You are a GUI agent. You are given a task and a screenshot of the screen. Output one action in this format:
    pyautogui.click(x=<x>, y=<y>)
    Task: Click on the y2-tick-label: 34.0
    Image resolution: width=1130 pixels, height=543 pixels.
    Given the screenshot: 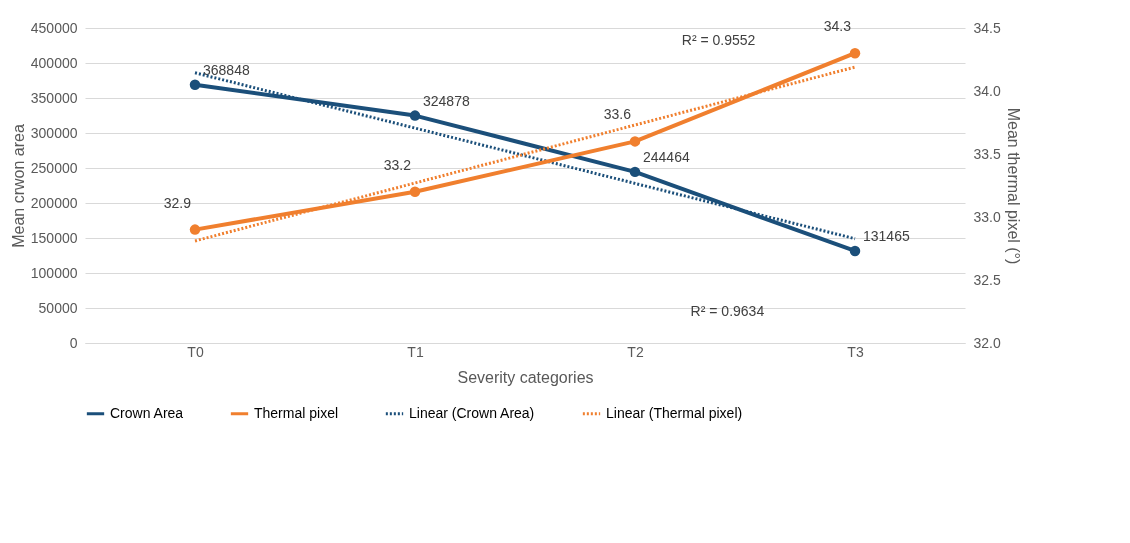 What is the action you would take?
    pyautogui.click(x=987, y=90)
    